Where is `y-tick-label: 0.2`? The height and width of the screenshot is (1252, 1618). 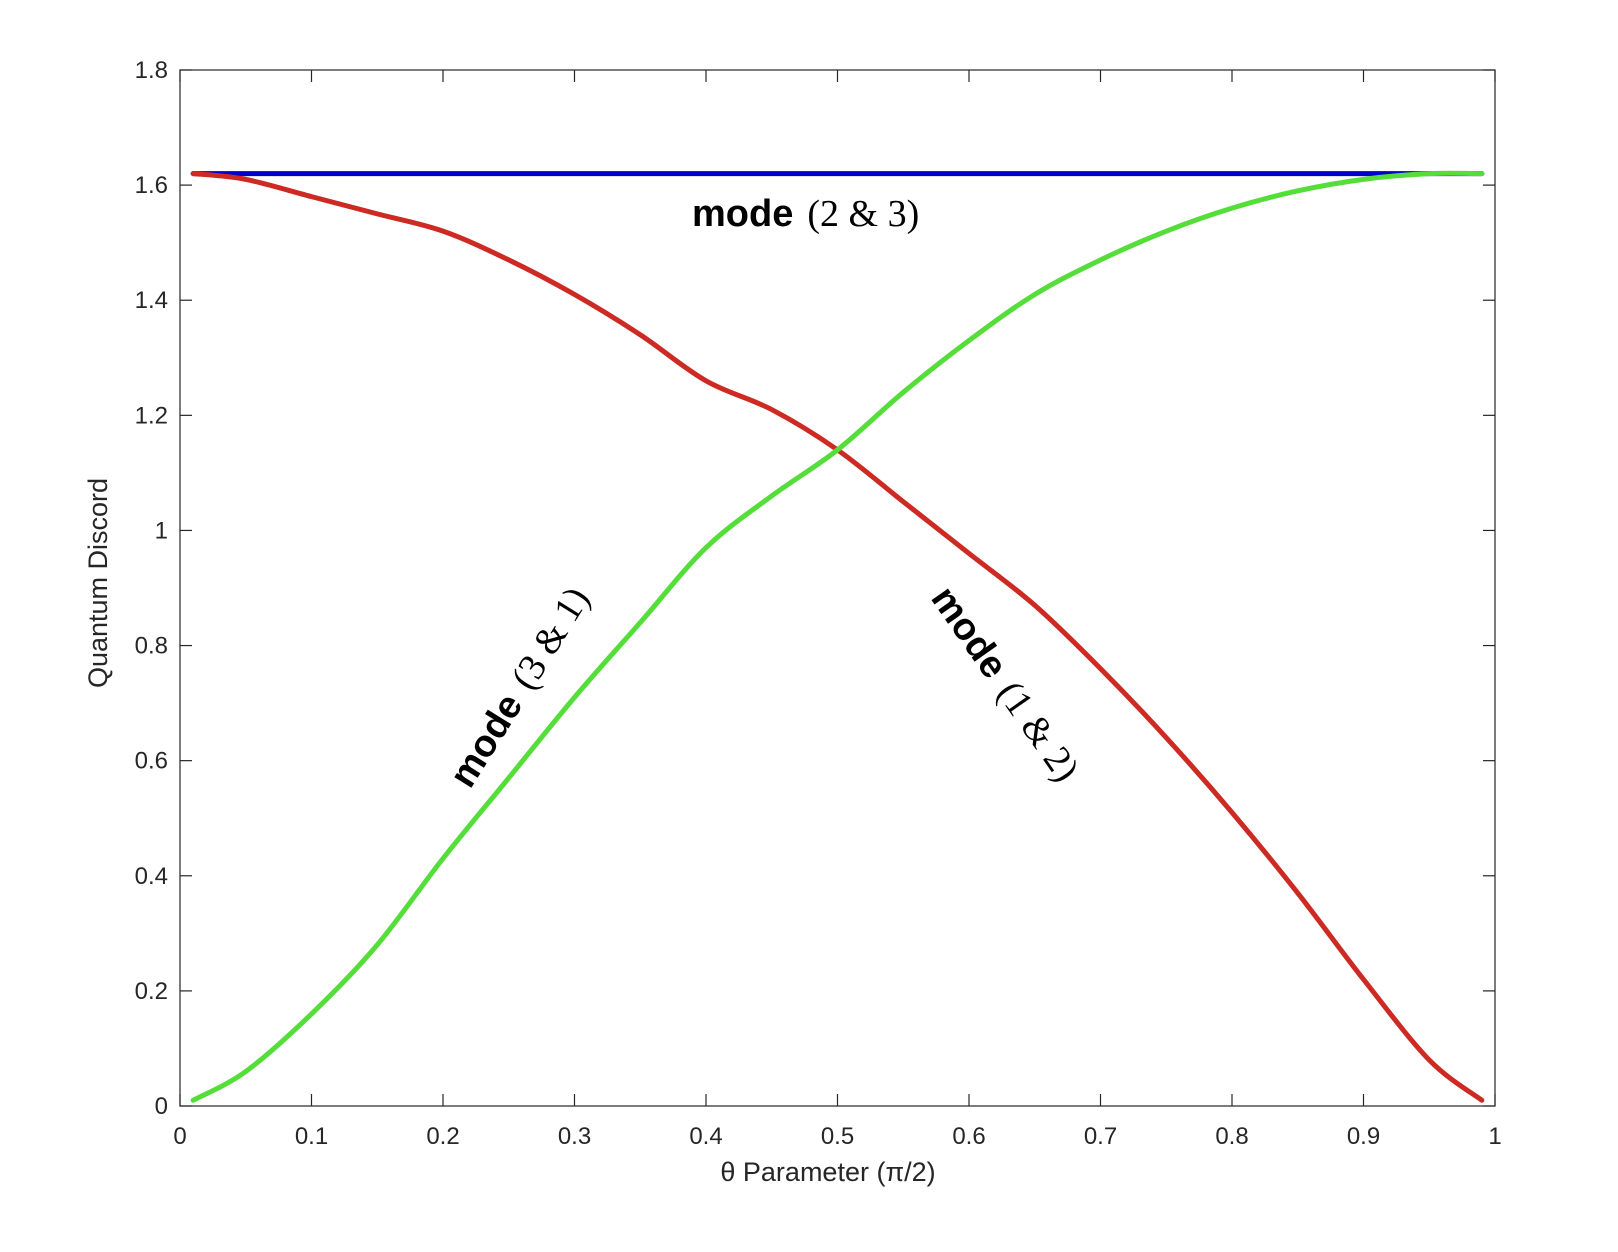 y-tick-label: 0.2 is located at coordinates (151, 991).